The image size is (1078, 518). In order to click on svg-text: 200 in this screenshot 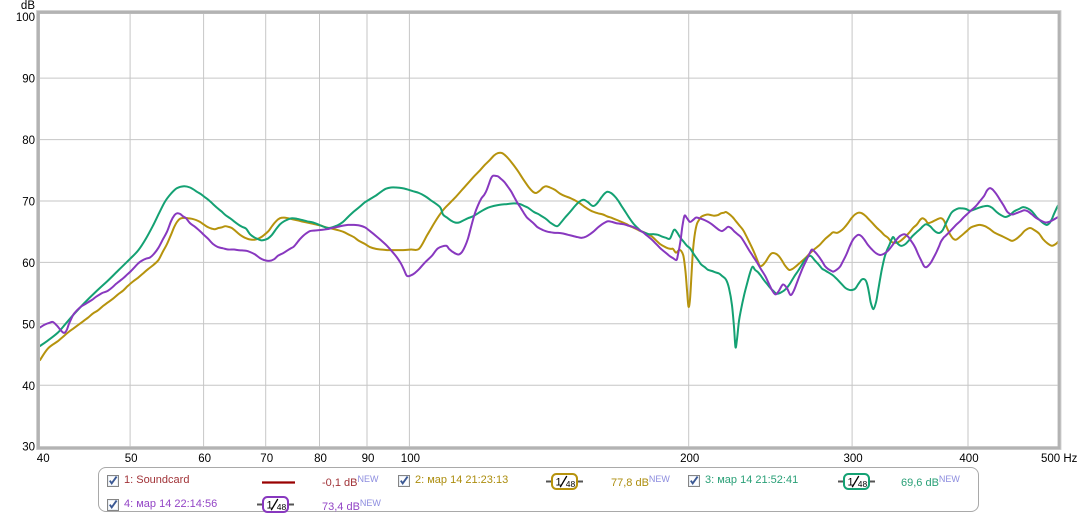, I will do `click(689, 459)`.